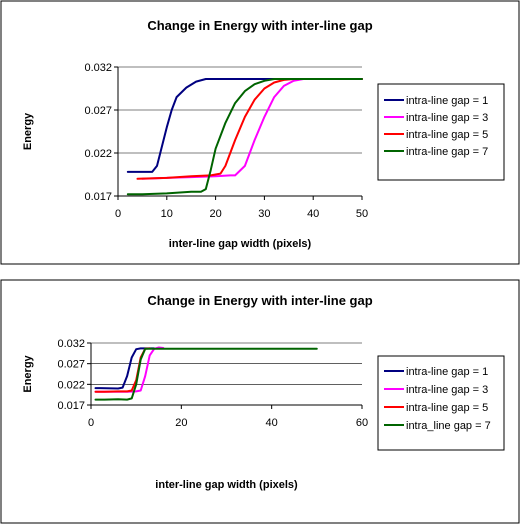 The image size is (521, 529). What do you see at coordinates (167, 214) in the screenshot?
I see `x-tick-label: 10` at bounding box center [167, 214].